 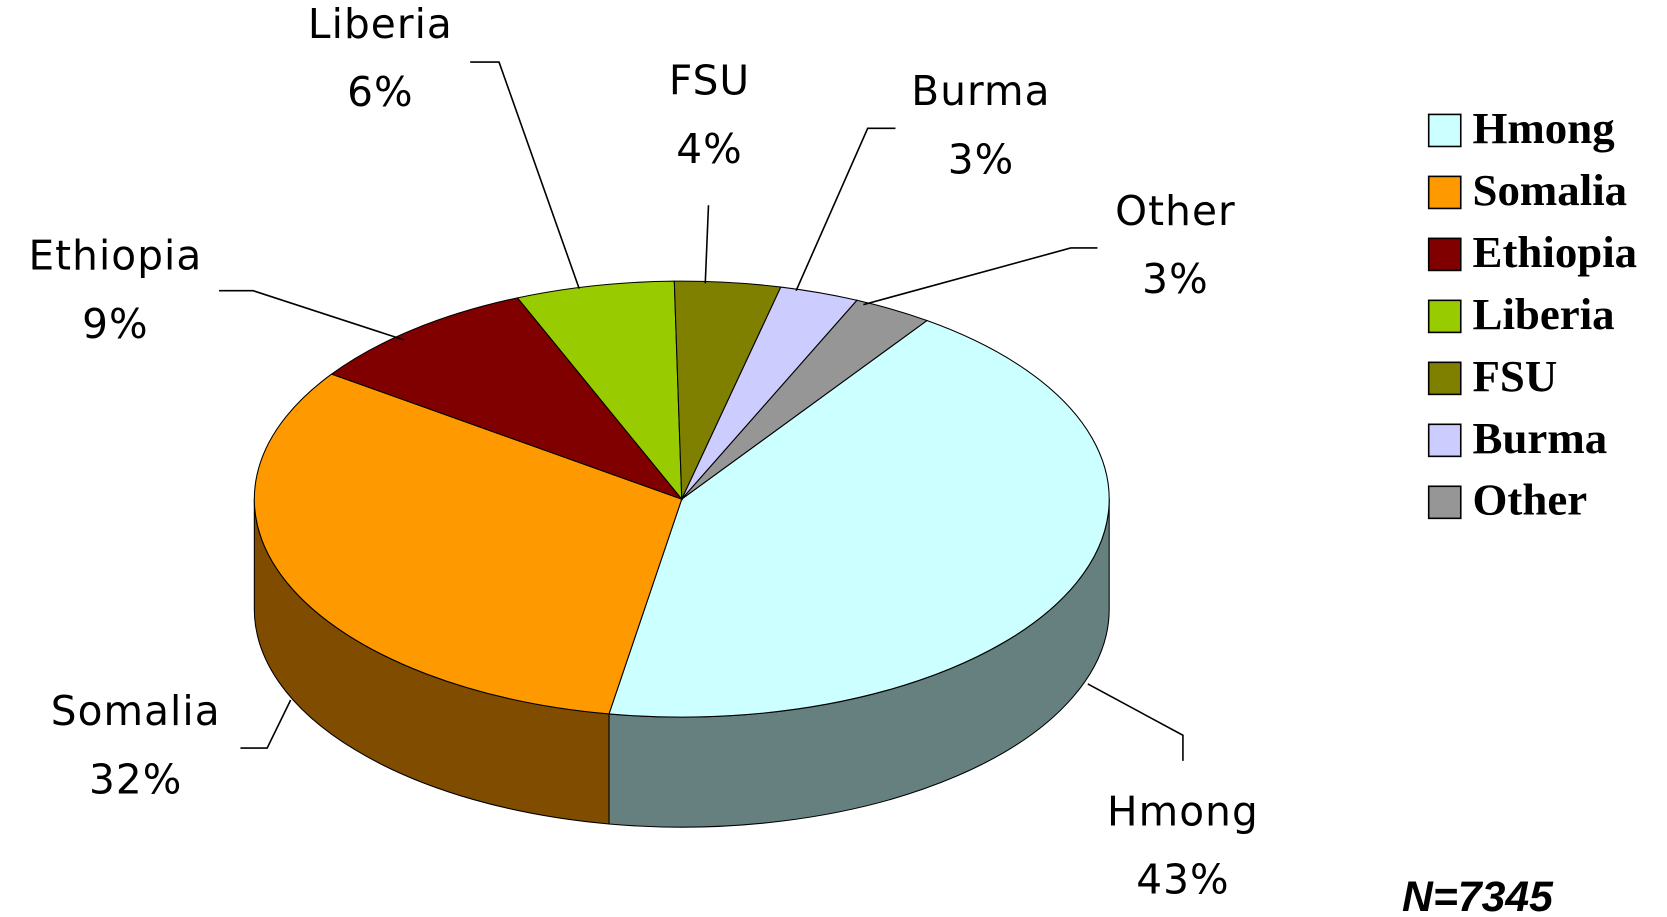 I want to click on legend-label: Burma, so click(x=1540, y=438).